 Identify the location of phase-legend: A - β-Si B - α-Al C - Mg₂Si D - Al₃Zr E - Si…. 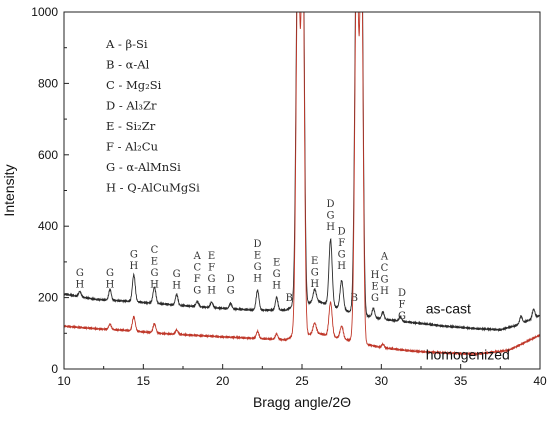
(152, 116).